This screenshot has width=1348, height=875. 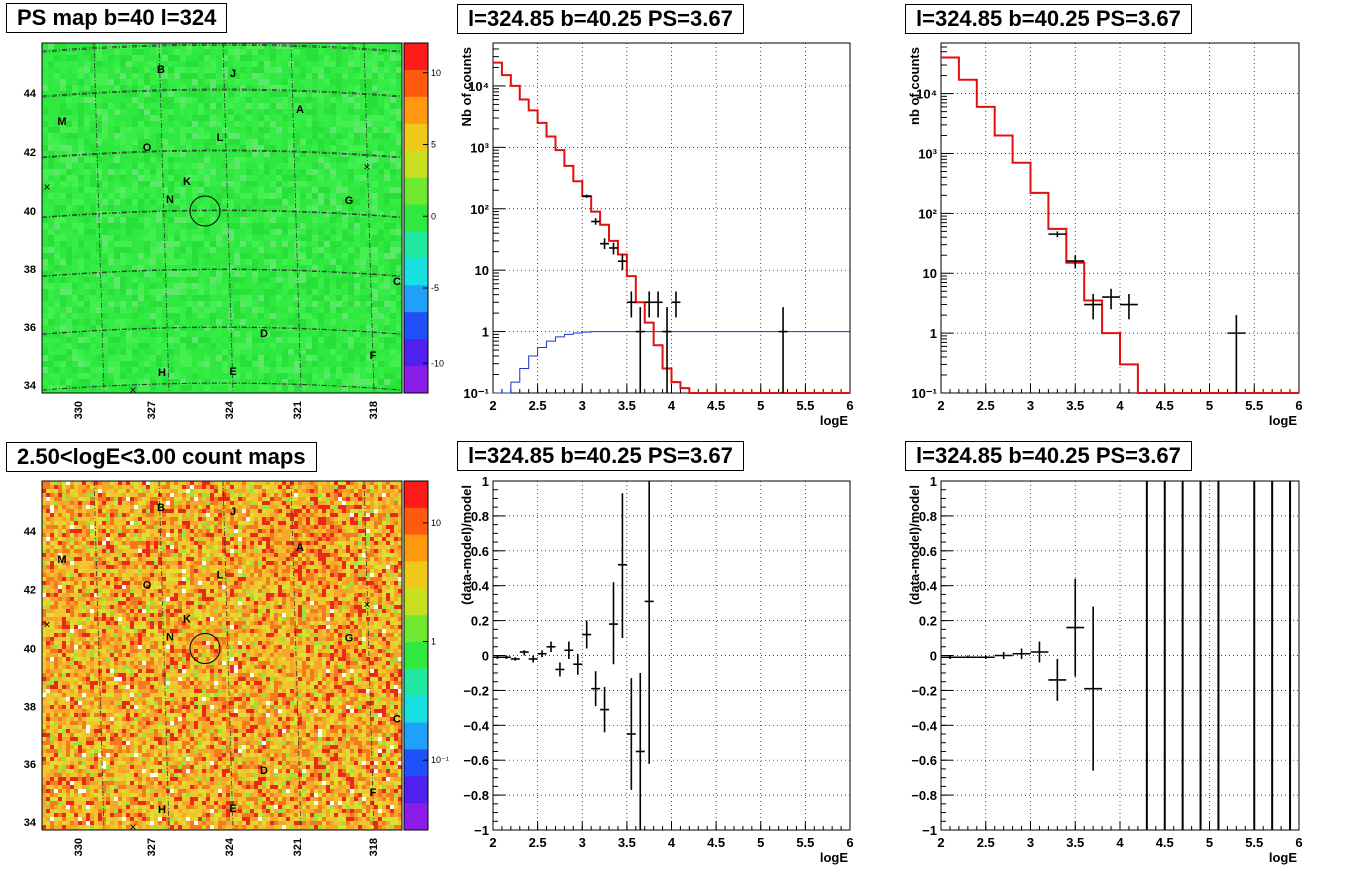 What do you see at coordinates (924, 690) in the screenshot?
I see `y-tick-label: −0.2` at bounding box center [924, 690].